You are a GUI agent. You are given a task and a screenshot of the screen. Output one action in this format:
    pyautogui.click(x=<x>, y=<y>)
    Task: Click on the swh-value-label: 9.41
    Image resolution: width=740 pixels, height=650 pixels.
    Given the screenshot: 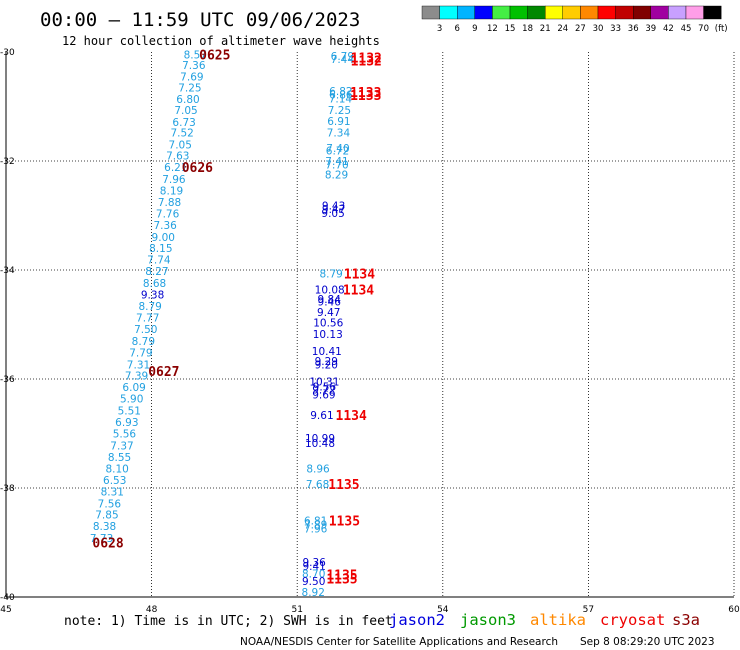 What is the action you would take?
    pyautogui.click(x=313, y=567)
    